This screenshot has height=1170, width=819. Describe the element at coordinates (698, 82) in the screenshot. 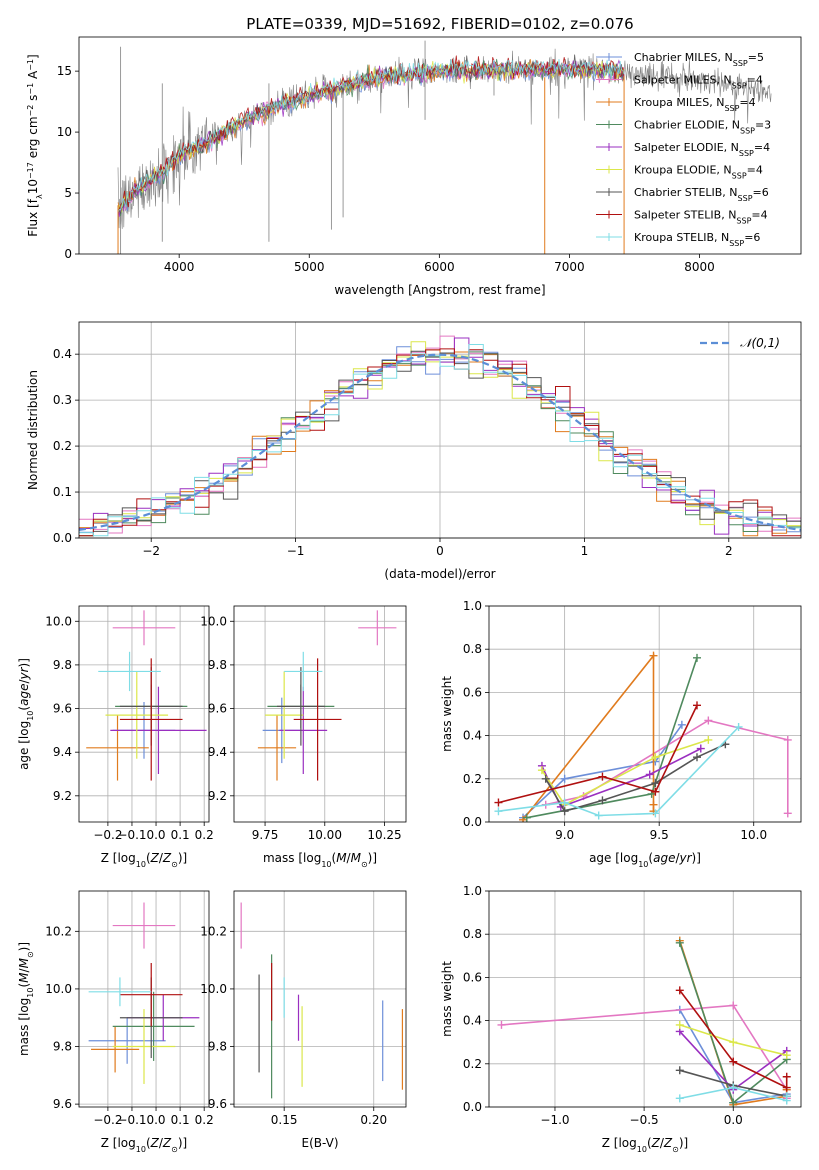

I see `legend-label: Salpeter MILES, NSSP=4` at that location.